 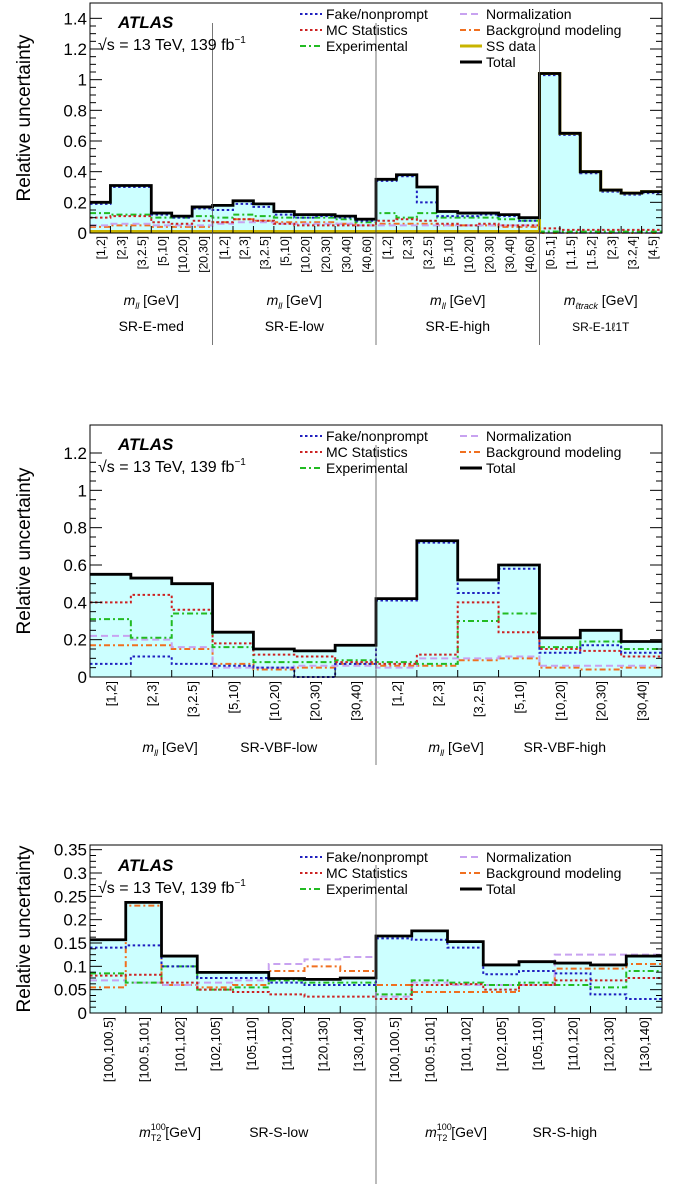 I want to click on legend-label-normalization: Normalization, so click(x=529, y=436).